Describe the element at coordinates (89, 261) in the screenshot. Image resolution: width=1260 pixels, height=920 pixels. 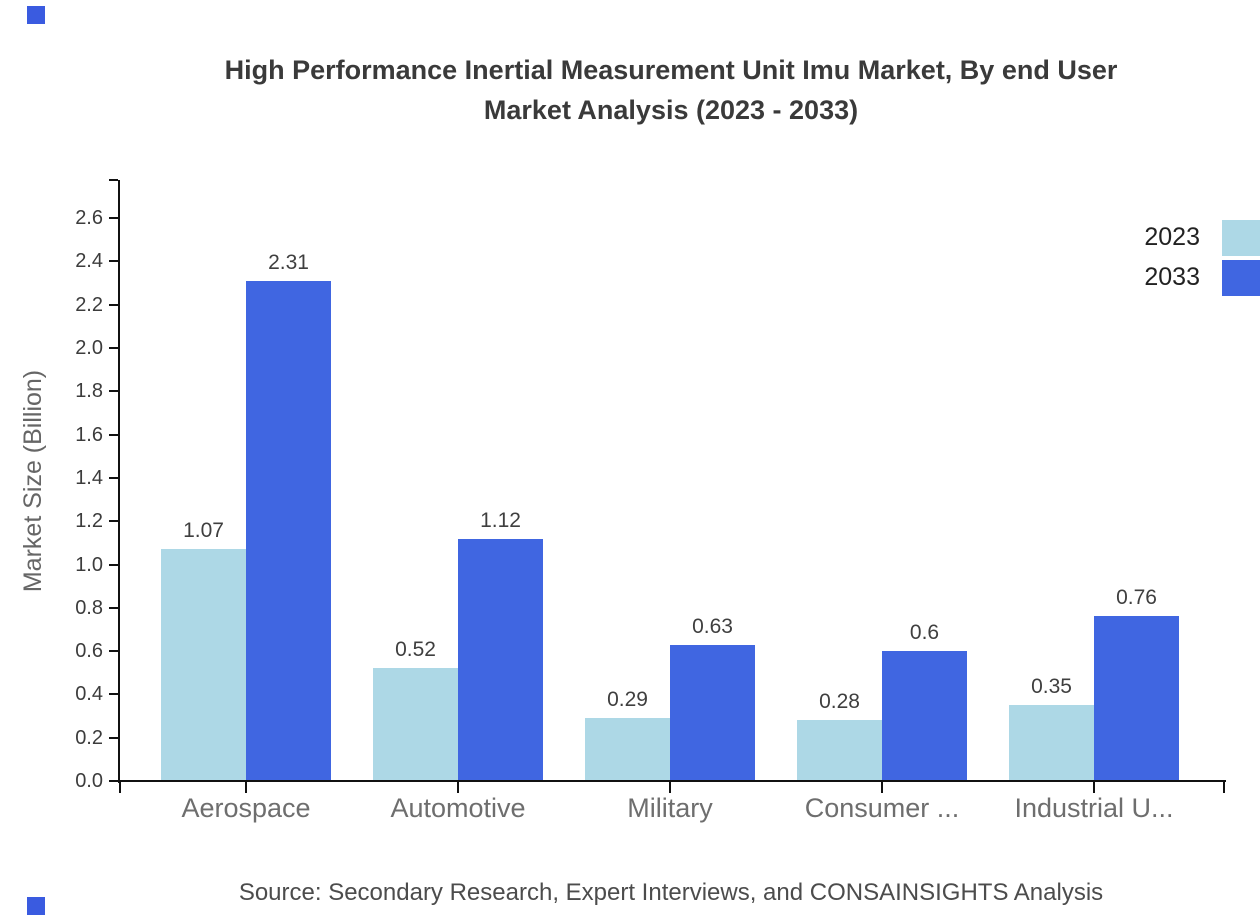
I see `y-tick-label: 2.4` at that location.